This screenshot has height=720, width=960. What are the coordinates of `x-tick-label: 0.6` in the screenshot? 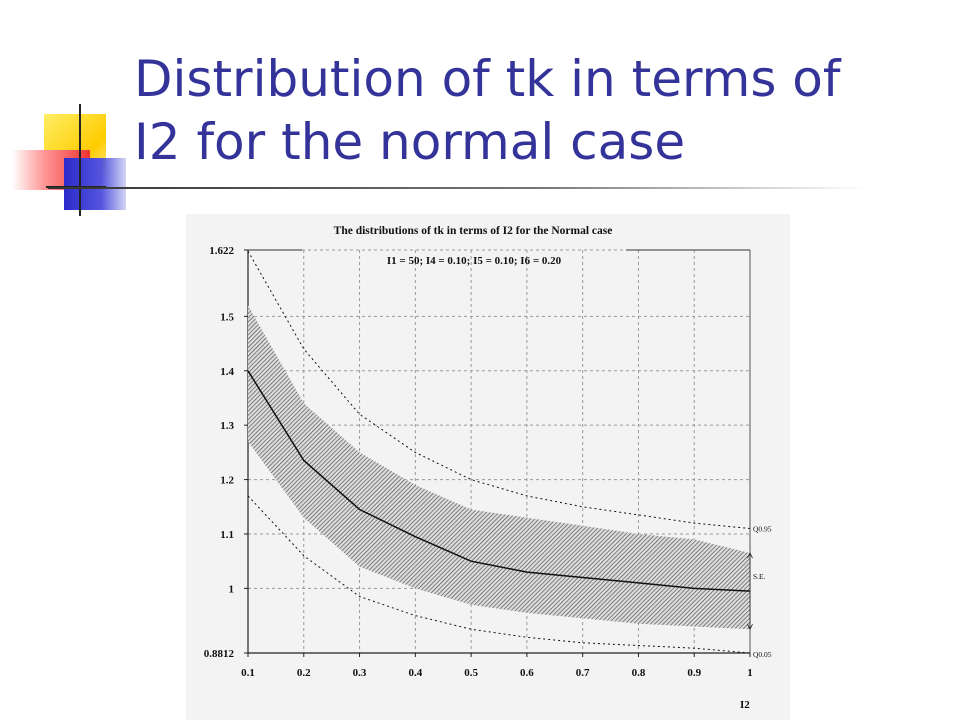 It's located at (527, 673).